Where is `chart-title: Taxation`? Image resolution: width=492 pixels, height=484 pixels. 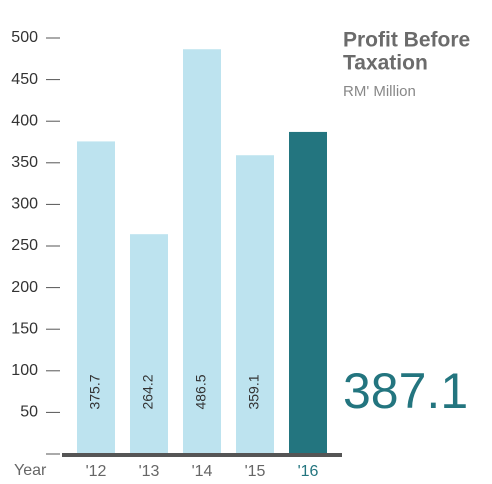 chart-title: Taxation is located at coordinates (385, 63).